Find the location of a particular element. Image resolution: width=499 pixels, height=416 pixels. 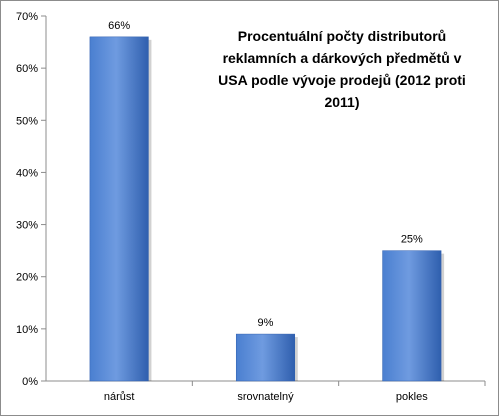

y-tick-label: 60% is located at coordinates (27, 69).